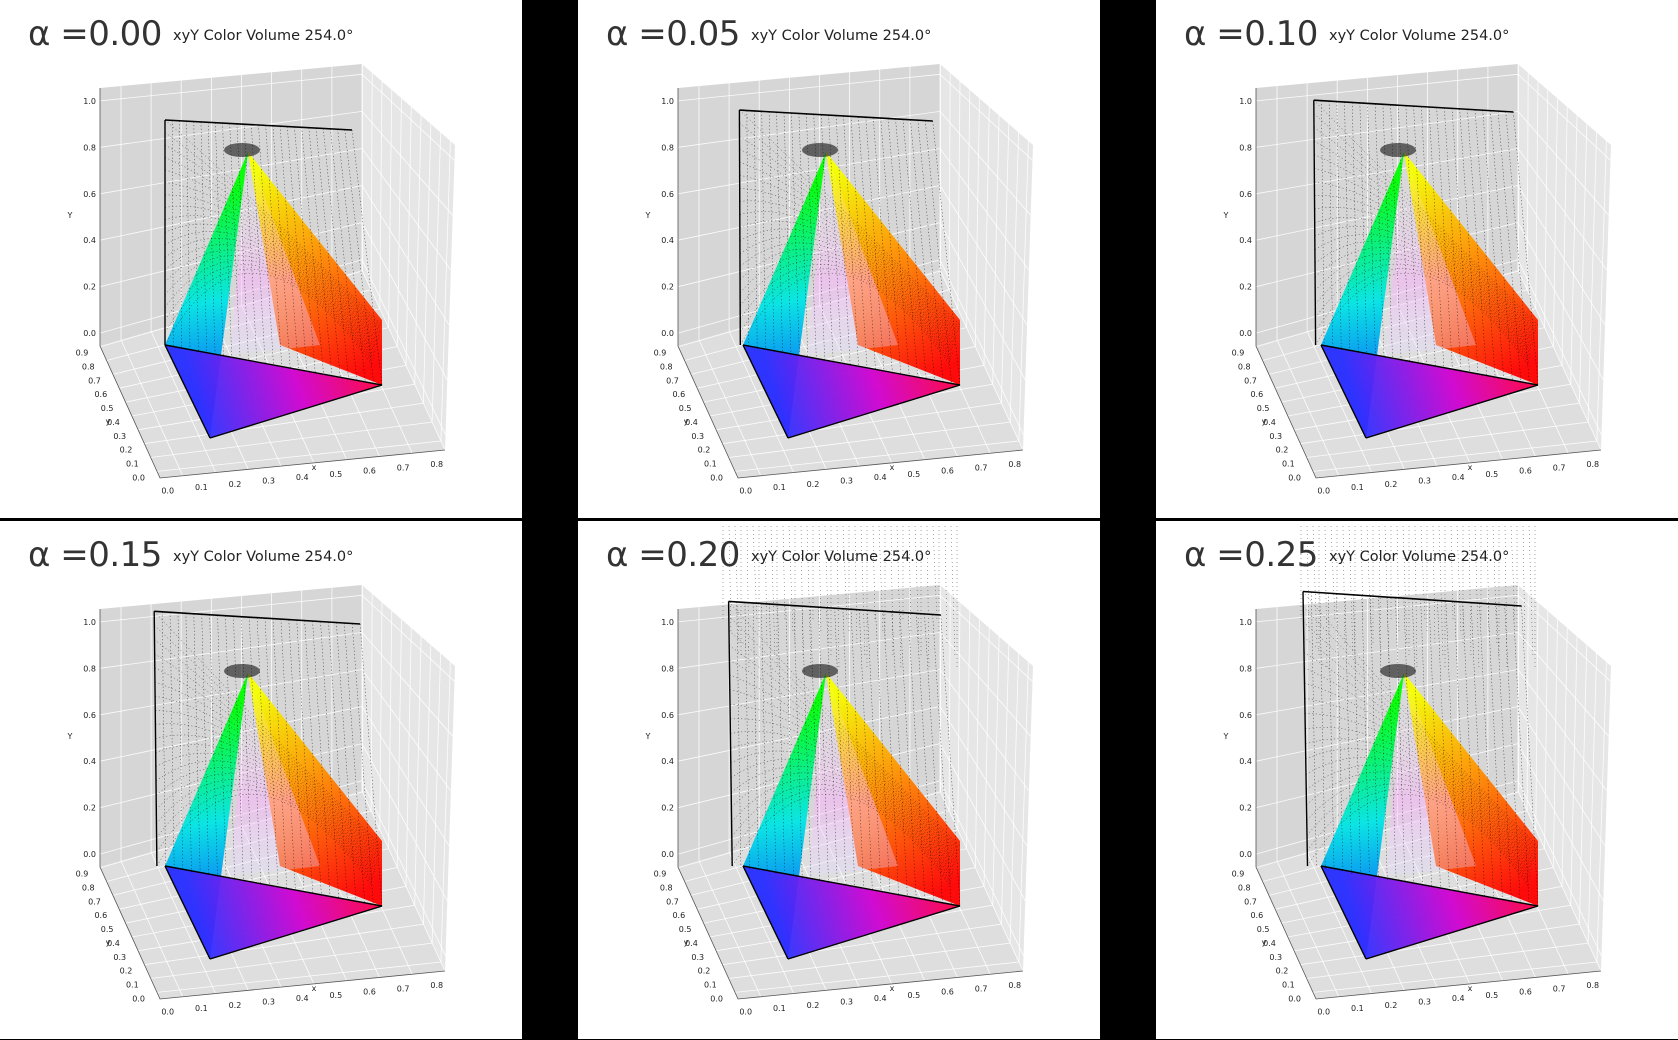 This screenshot has height=1040, width=1678. What do you see at coordinates (1391, 1005) in the screenshot?
I see `x-tick-label: 0.2` at bounding box center [1391, 1005].